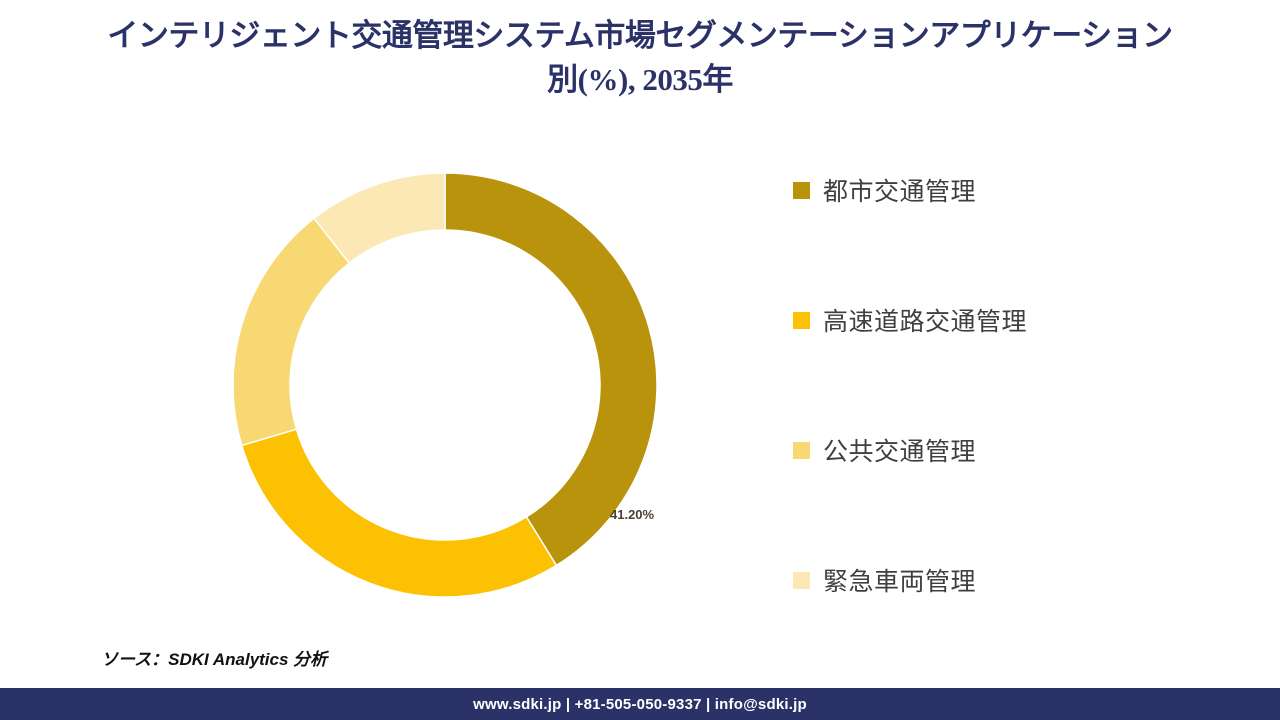 This screenshot has height=720, width=1280. What do you see at coordinates (1003, 580) in the screenshot?
I see `legend-item-emergency-vehicle-management: 緊急車両管理` at bounding box center [1003, 580].